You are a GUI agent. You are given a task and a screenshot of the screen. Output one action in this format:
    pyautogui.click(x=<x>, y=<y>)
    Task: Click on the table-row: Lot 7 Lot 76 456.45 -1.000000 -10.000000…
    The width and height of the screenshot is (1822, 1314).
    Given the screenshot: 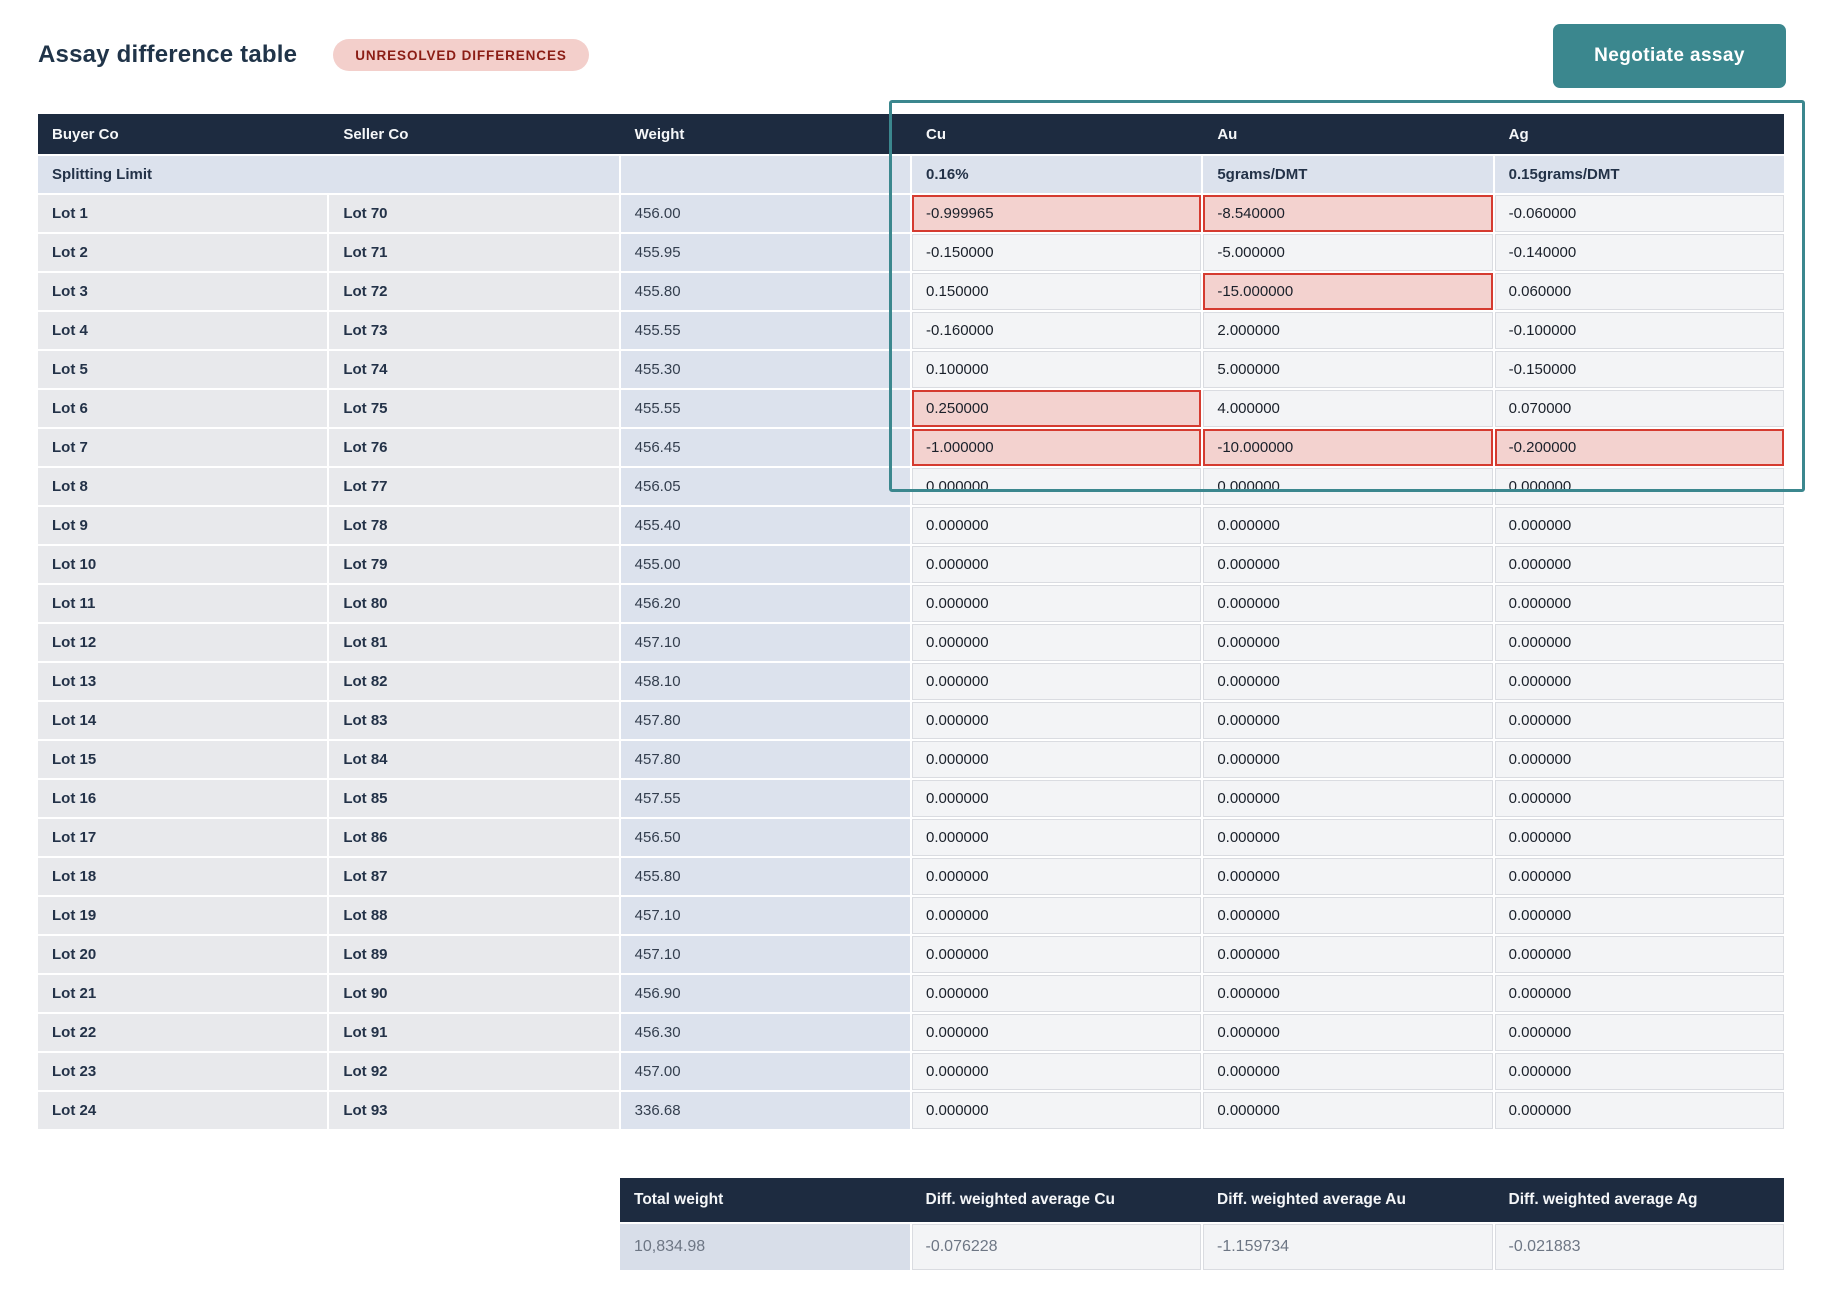 What is the action you would take?
    pyautogui.click(x=911, y=447)
    